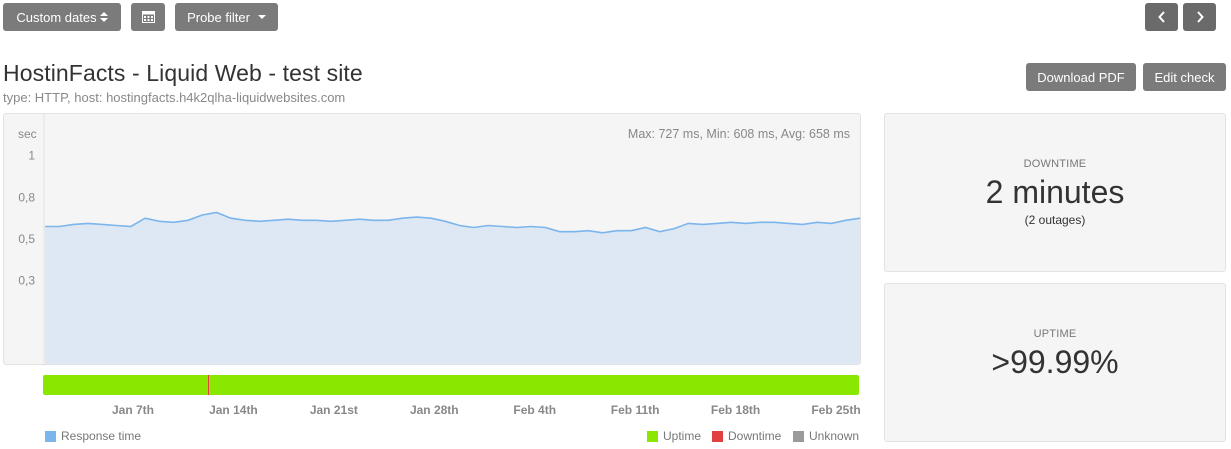  Describe the element at coordinates (218, 17) in the screenshot. I see `probe-filter-label: Probe filter` at that location.